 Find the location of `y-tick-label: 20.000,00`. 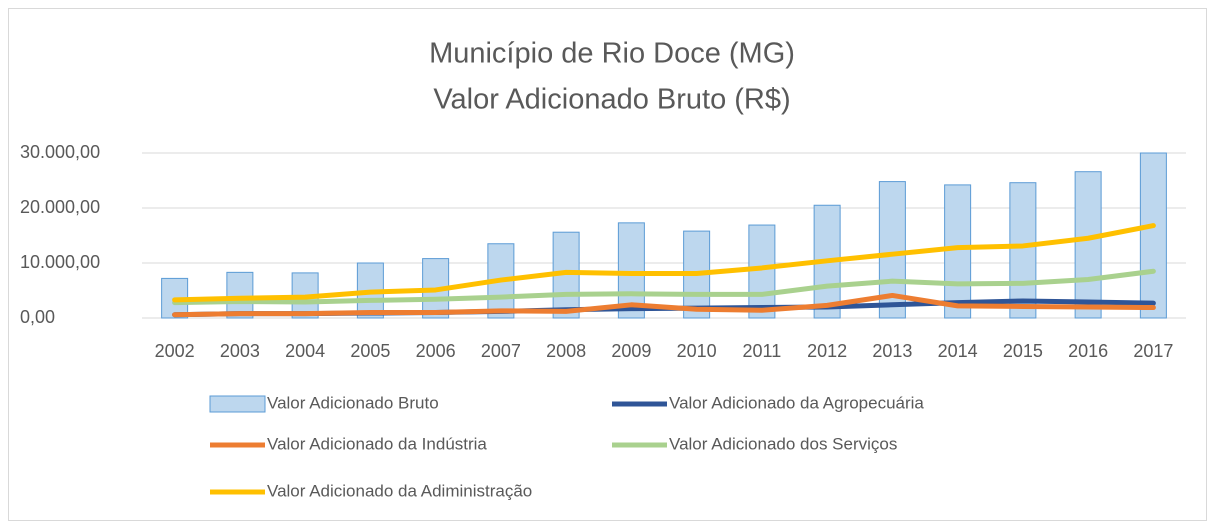

y-tick-label: 20.000,00 is located at coordinates (60, 207).